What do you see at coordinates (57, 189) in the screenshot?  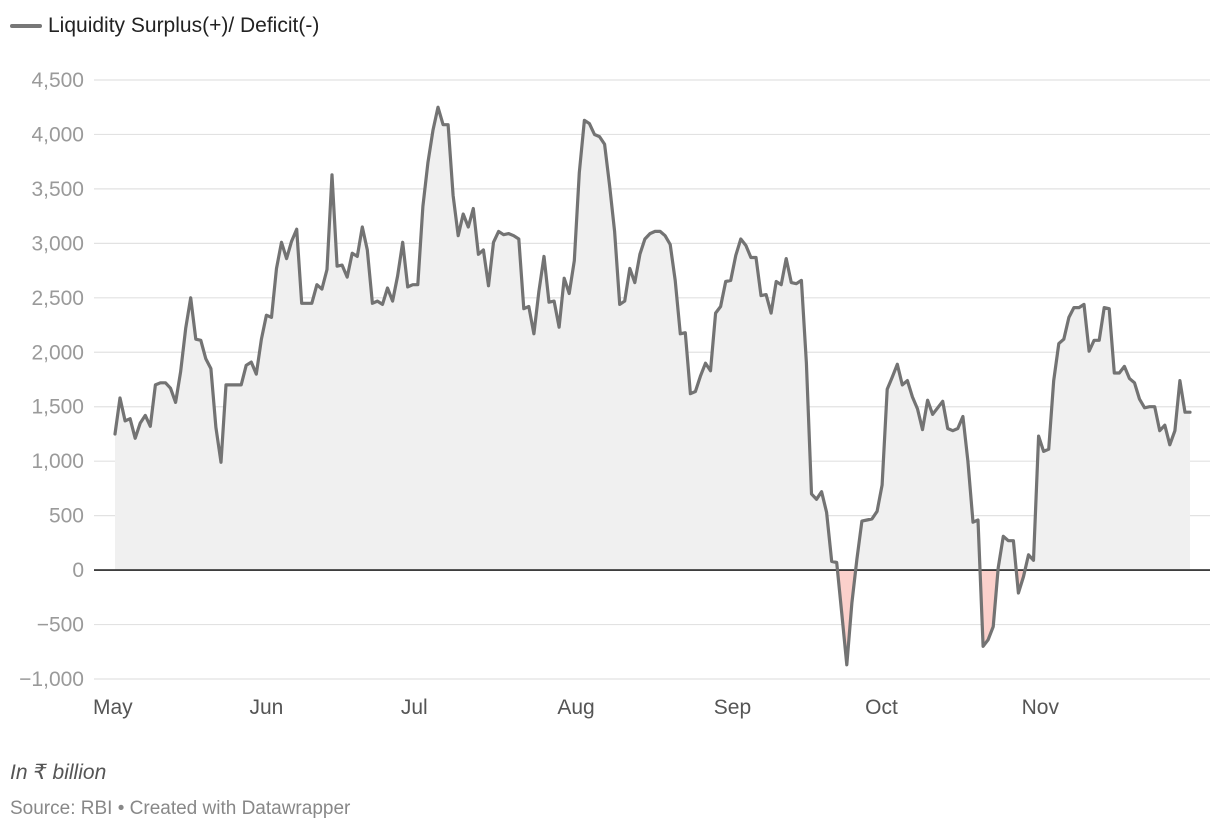 I see `y-tick-label: 3,500` at bounding box center [57, 189].